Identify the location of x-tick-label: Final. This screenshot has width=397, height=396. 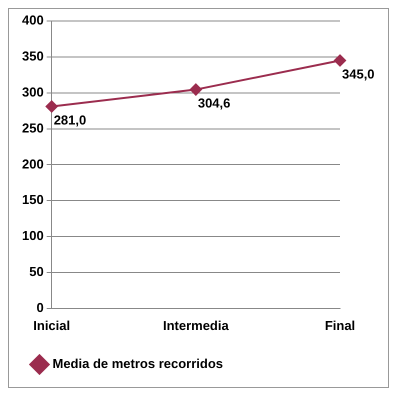
(340, 325).